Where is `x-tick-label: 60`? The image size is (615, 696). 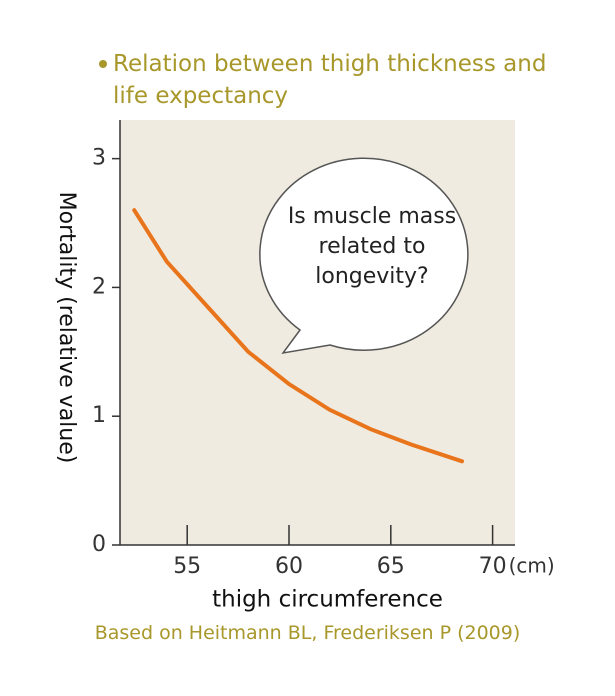 x-tick-label: 60 is located at coordinates (289, 566).